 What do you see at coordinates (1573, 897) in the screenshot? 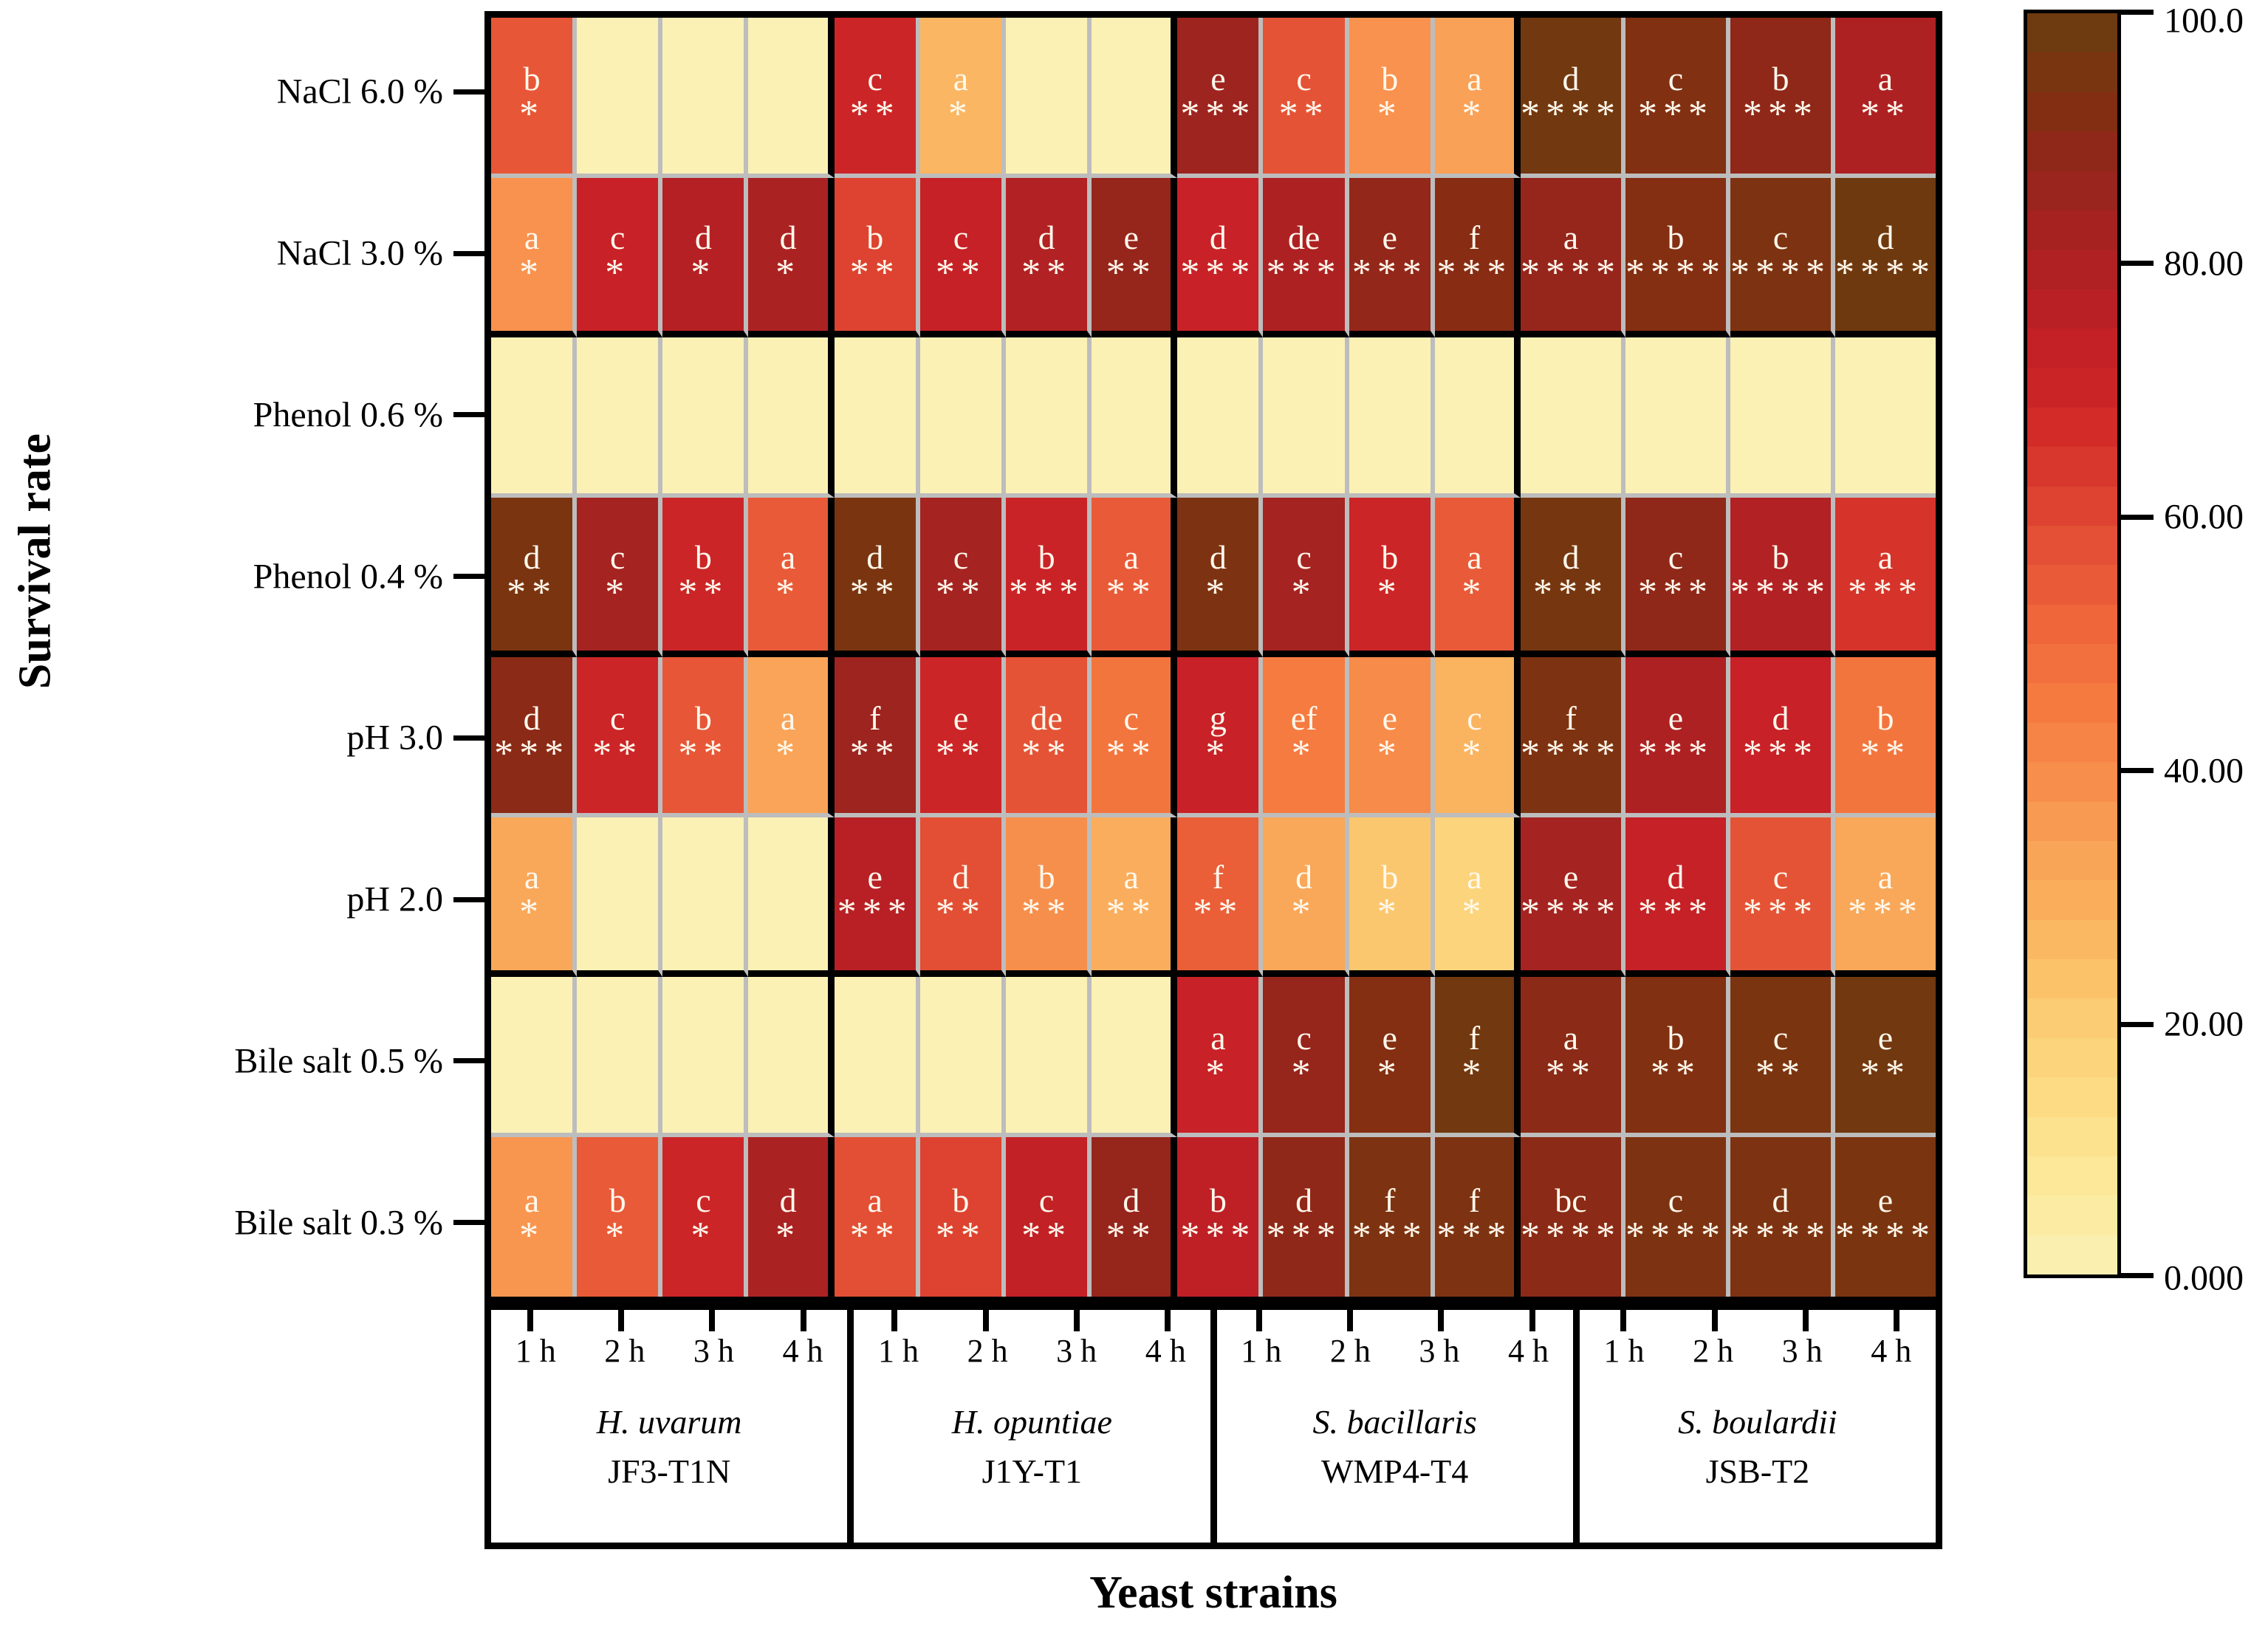
I see `heatmap-cell: e ****` at bounding box center [1573, 897].